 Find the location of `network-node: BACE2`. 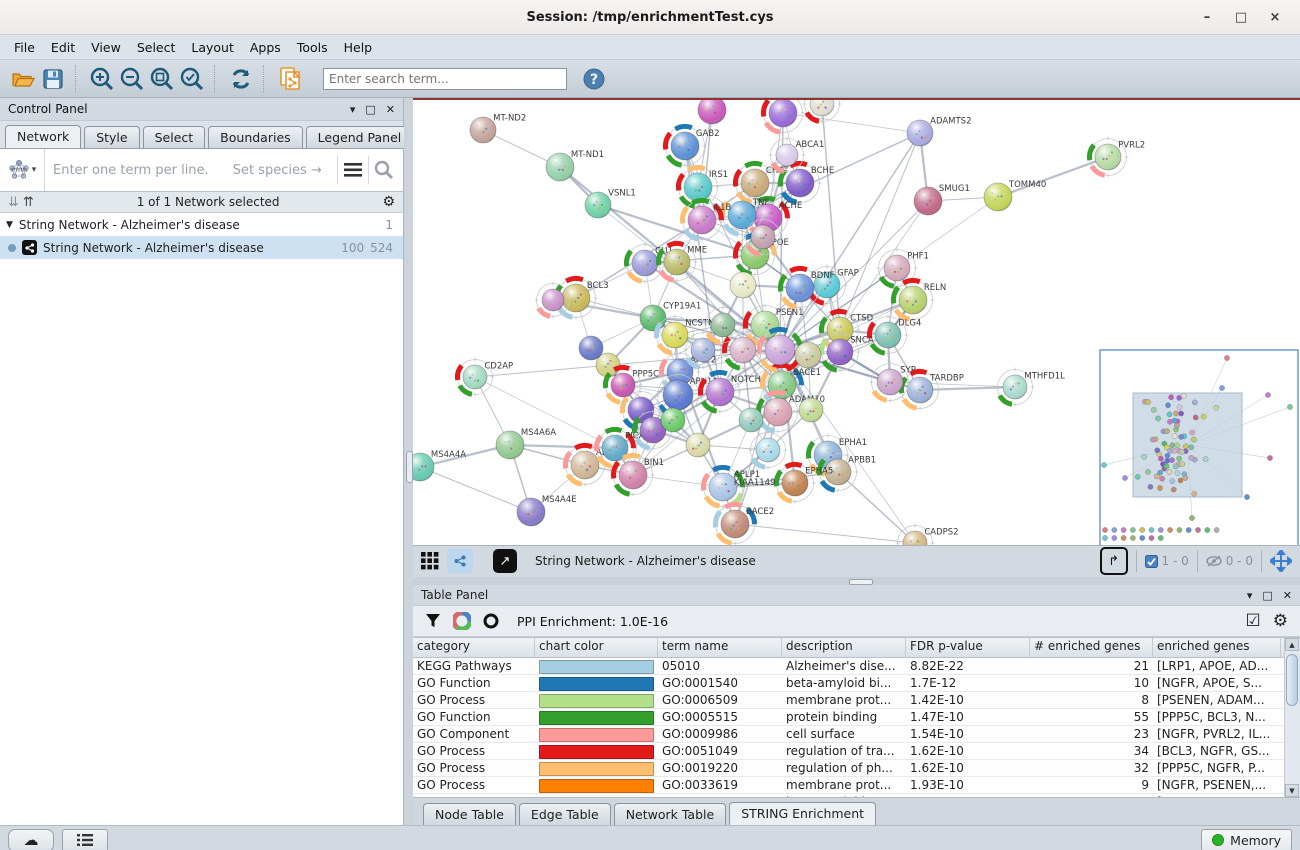

network-node: BACE2 is located at coordinates (741, 521).